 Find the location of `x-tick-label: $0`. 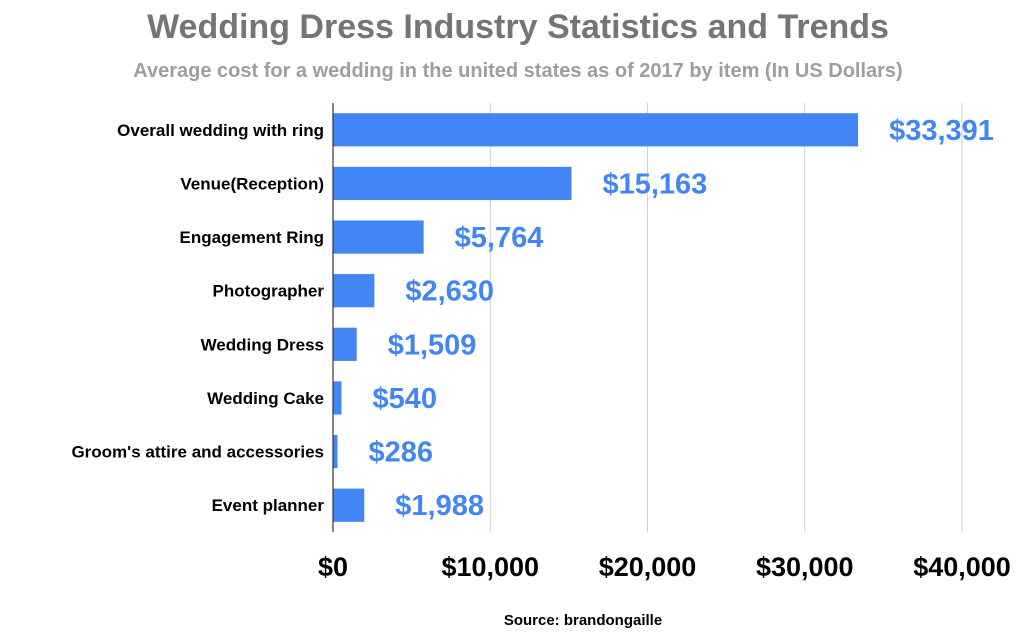

x-tick-label: $0 is located at coordinates (333, 567).